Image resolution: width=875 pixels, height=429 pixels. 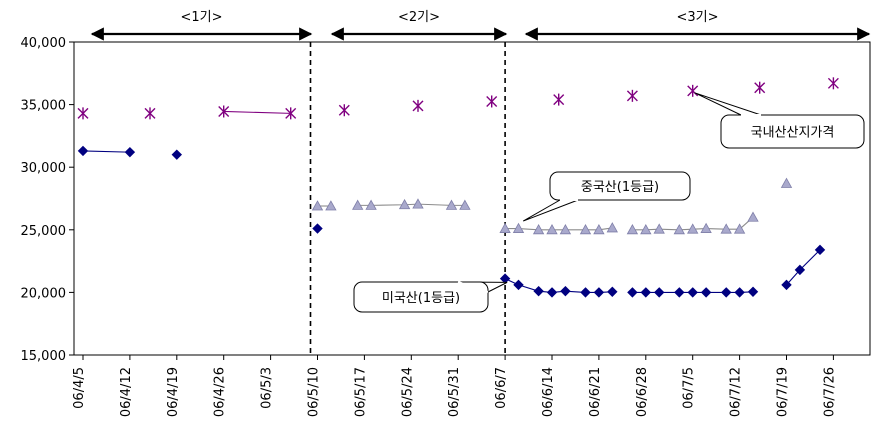 I want to click on y-tick-label: 20,000, so click(x=44, y=293).